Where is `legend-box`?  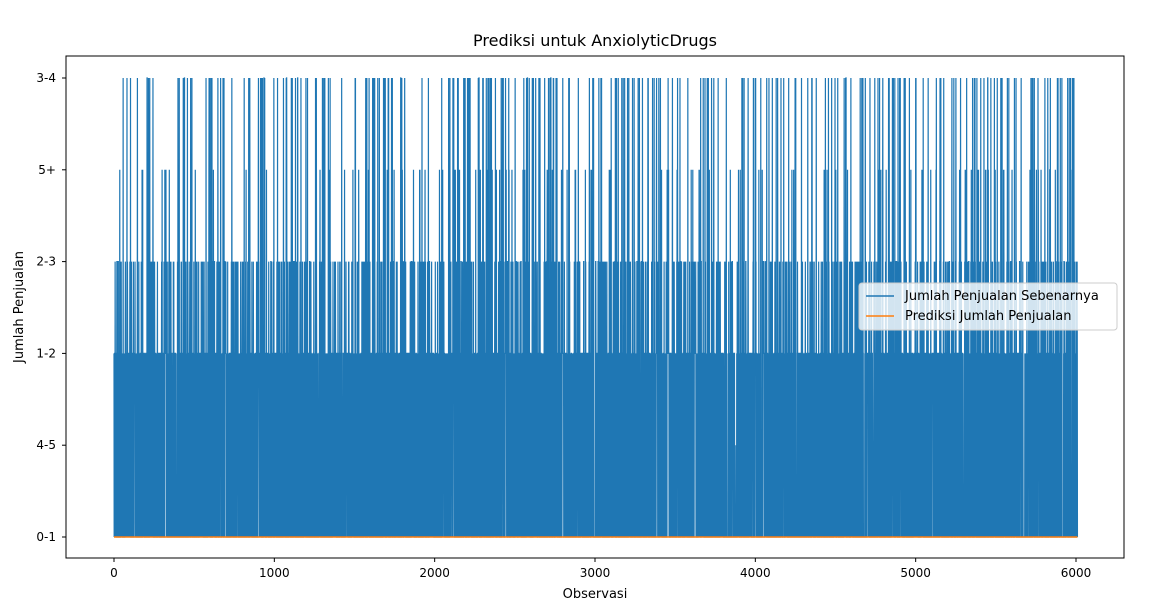 legend-box is located at coordinates (988, 306).